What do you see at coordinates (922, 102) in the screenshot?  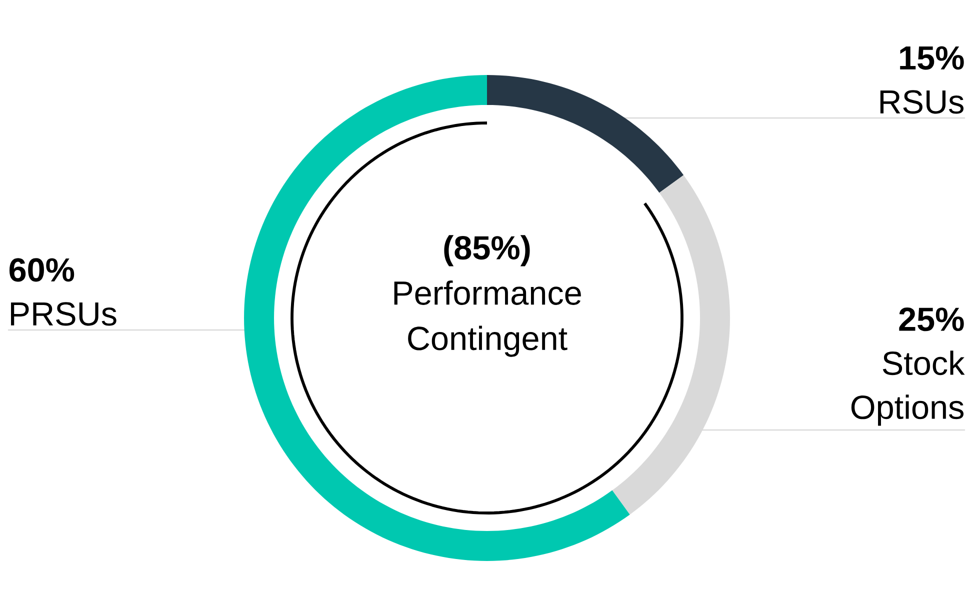 I see `slice-label: RSUs` at bounding box center [922, 102].